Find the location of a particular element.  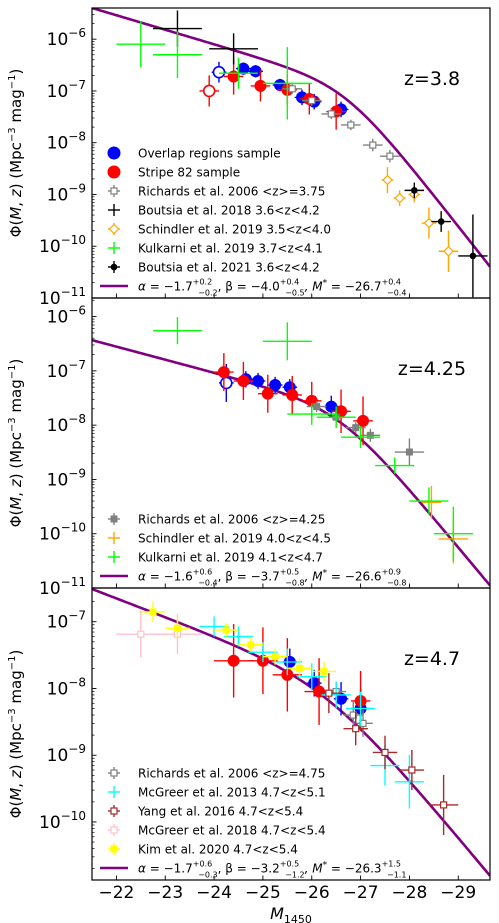

legend-entry: Kulkarni et al. 2019 3.7<z<4.1 is located at coordinates (230, 249).